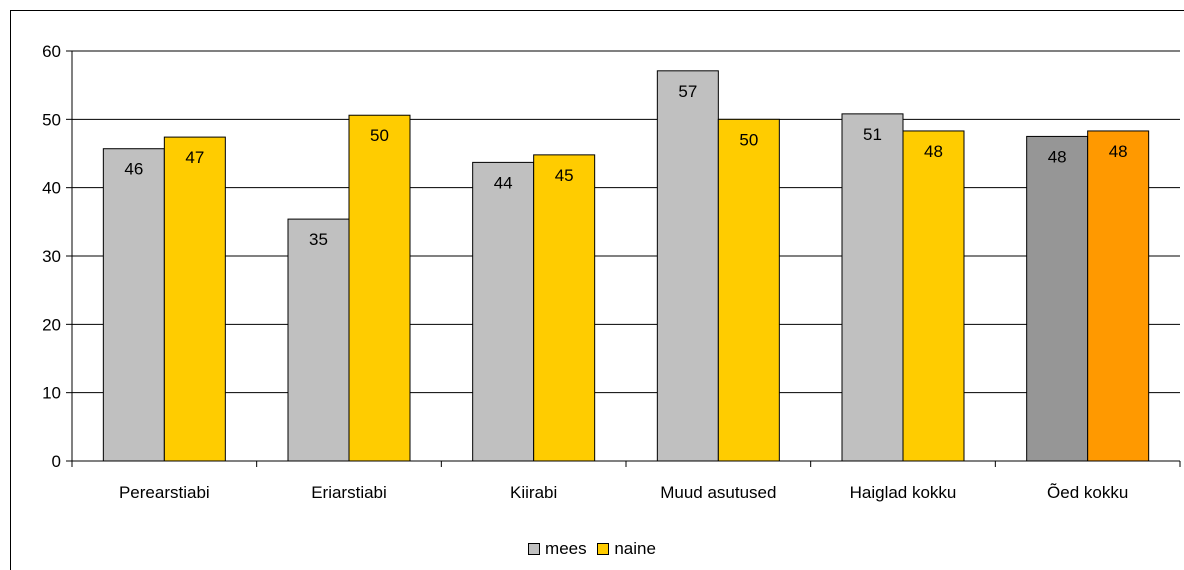  Describe the element at coordinates (349, 492) in the screenshot. I see `x-tick-label: Eriarstiabi` at that location.